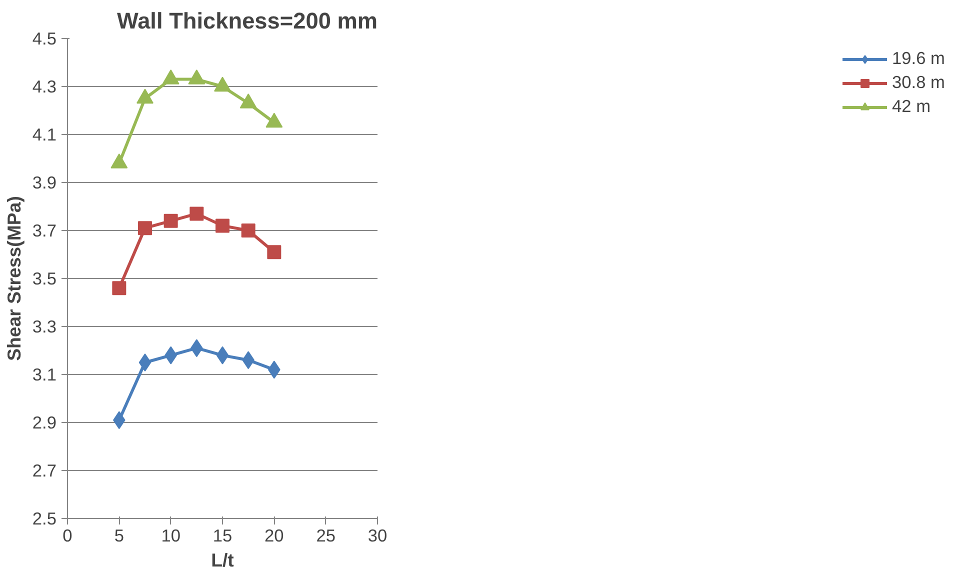 This screenshot has height=581, width=963. Describe the element at coordinates (44, 134) in the screenshot. I see `y-tick-label: 4.1` at that location.